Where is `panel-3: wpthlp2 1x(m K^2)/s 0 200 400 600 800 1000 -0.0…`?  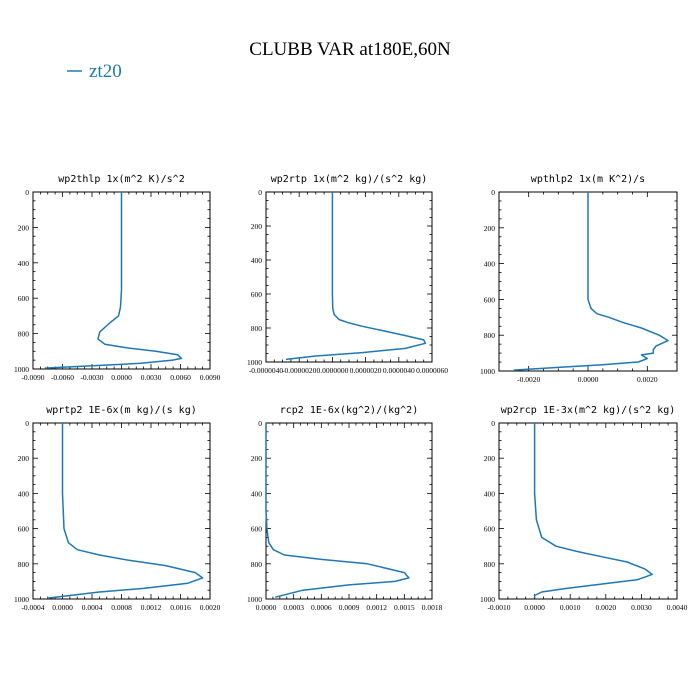
panel-3: wpthlp2 1x(m K^2)/s 0 200 400 600 800 1000 -0.0… is located at coordinates (579, 279).